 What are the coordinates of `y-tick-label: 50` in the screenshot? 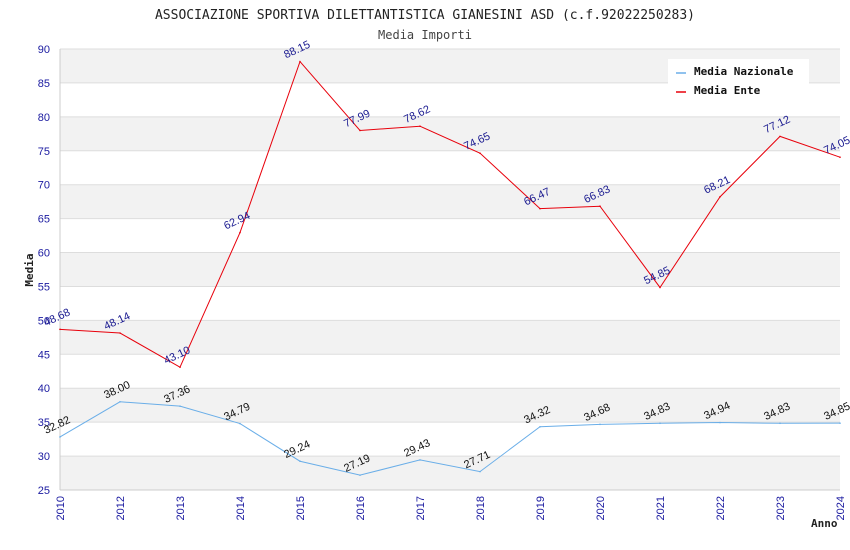 It's located at (44, 321).